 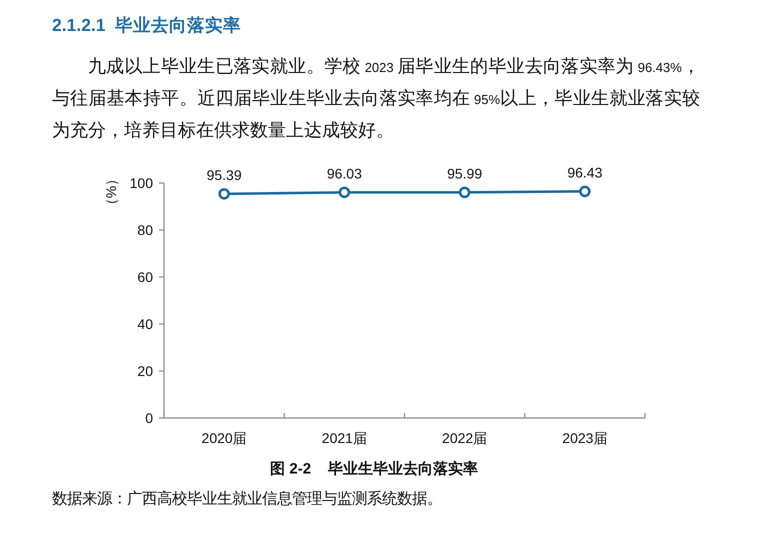 What do you see at coordinates (145, 324) in the screenshot?
I see `y-tick-label: 40` at bounding box center [145, 324].